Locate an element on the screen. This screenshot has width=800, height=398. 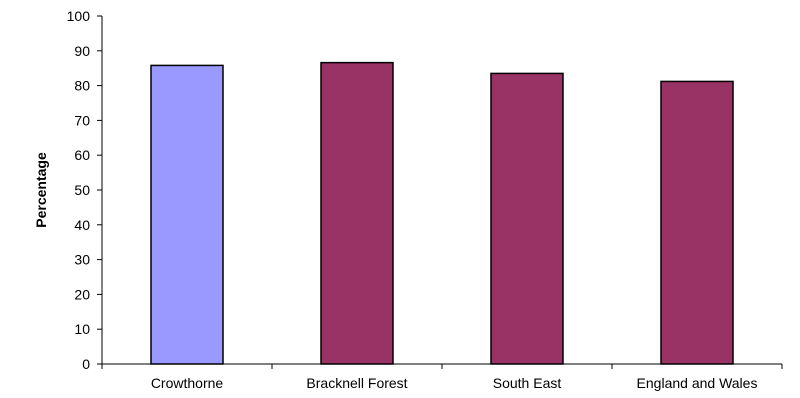
y-tick-label: 0 is located at coordinates (86, 364).